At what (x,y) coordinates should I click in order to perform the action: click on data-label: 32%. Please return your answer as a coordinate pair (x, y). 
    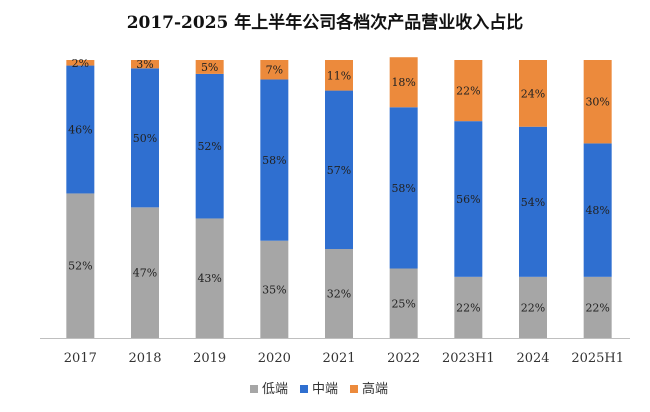
    Looking at the image, I should click on (339, 294).